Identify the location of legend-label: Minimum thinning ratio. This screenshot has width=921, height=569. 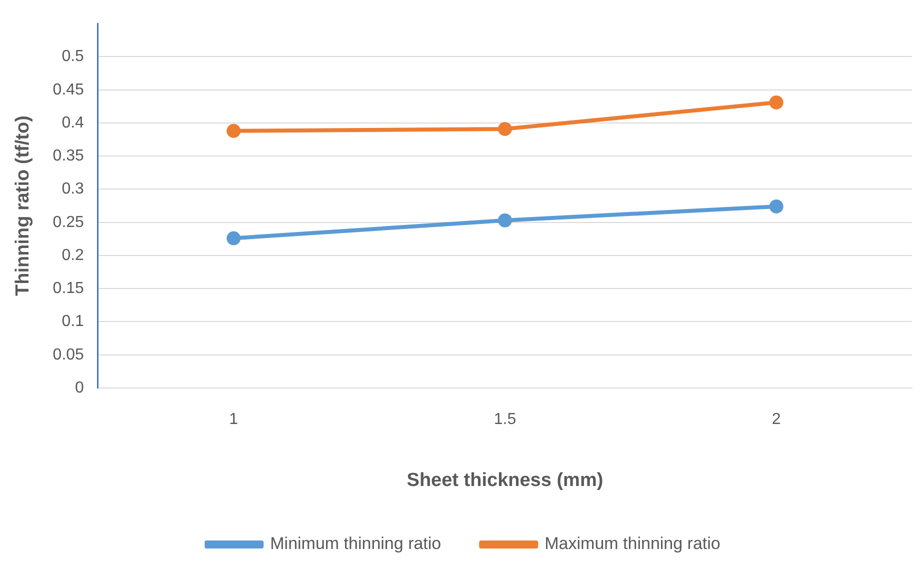
(356, 544).